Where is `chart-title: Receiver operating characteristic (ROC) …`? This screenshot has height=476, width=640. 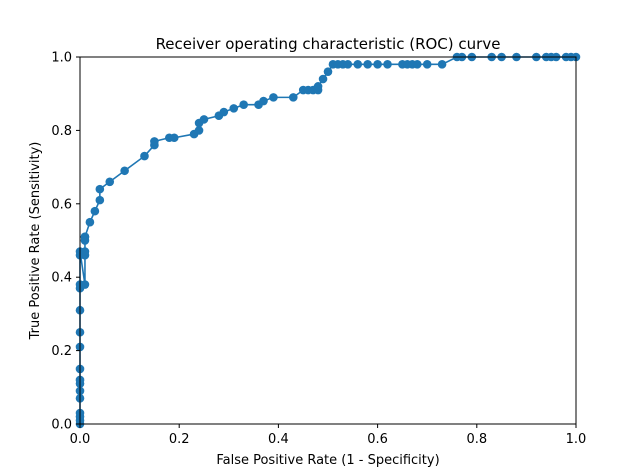
chart-title: Receiver operating characteristic (ROC) … is located at coordinates (328, 44).